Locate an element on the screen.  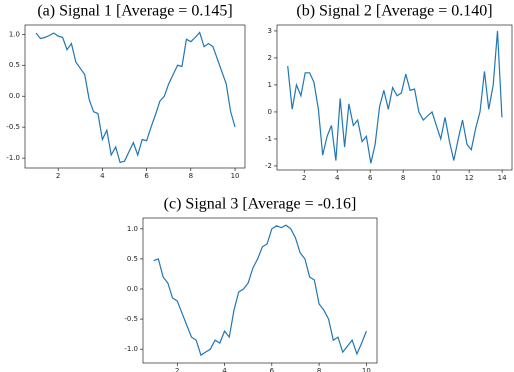
x-tick-label: 12 is located at coordinates (469, 178).